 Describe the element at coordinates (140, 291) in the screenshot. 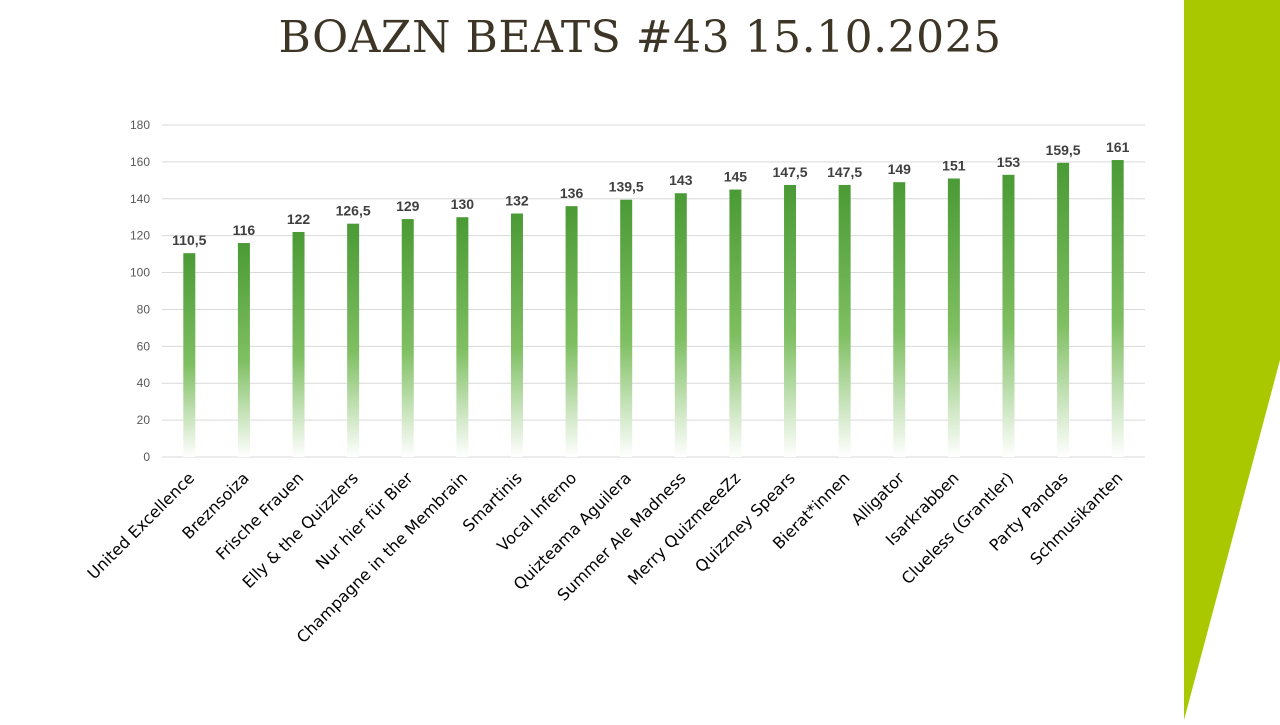

I see `y-axis-ticks: 0 20 40 60 80 100 120 140 160 180` at that location.